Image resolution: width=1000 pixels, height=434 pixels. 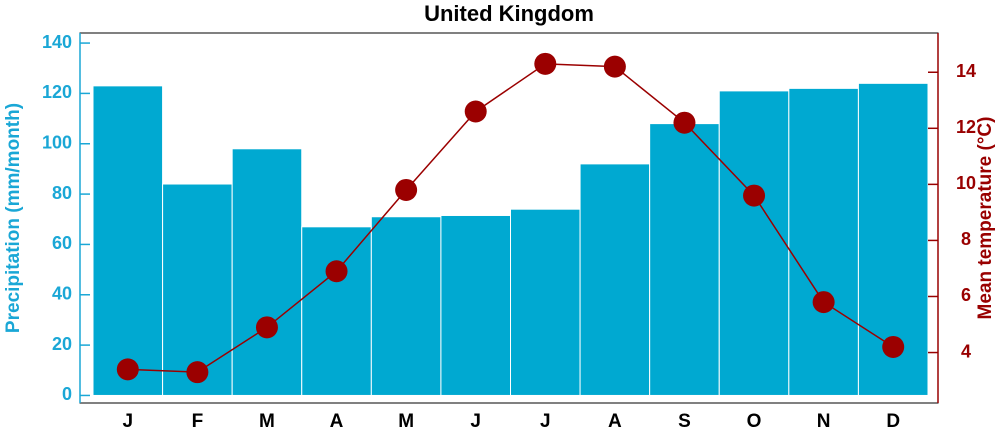 I want to click on y-tick-label: 60, so click(x=62, y=243).